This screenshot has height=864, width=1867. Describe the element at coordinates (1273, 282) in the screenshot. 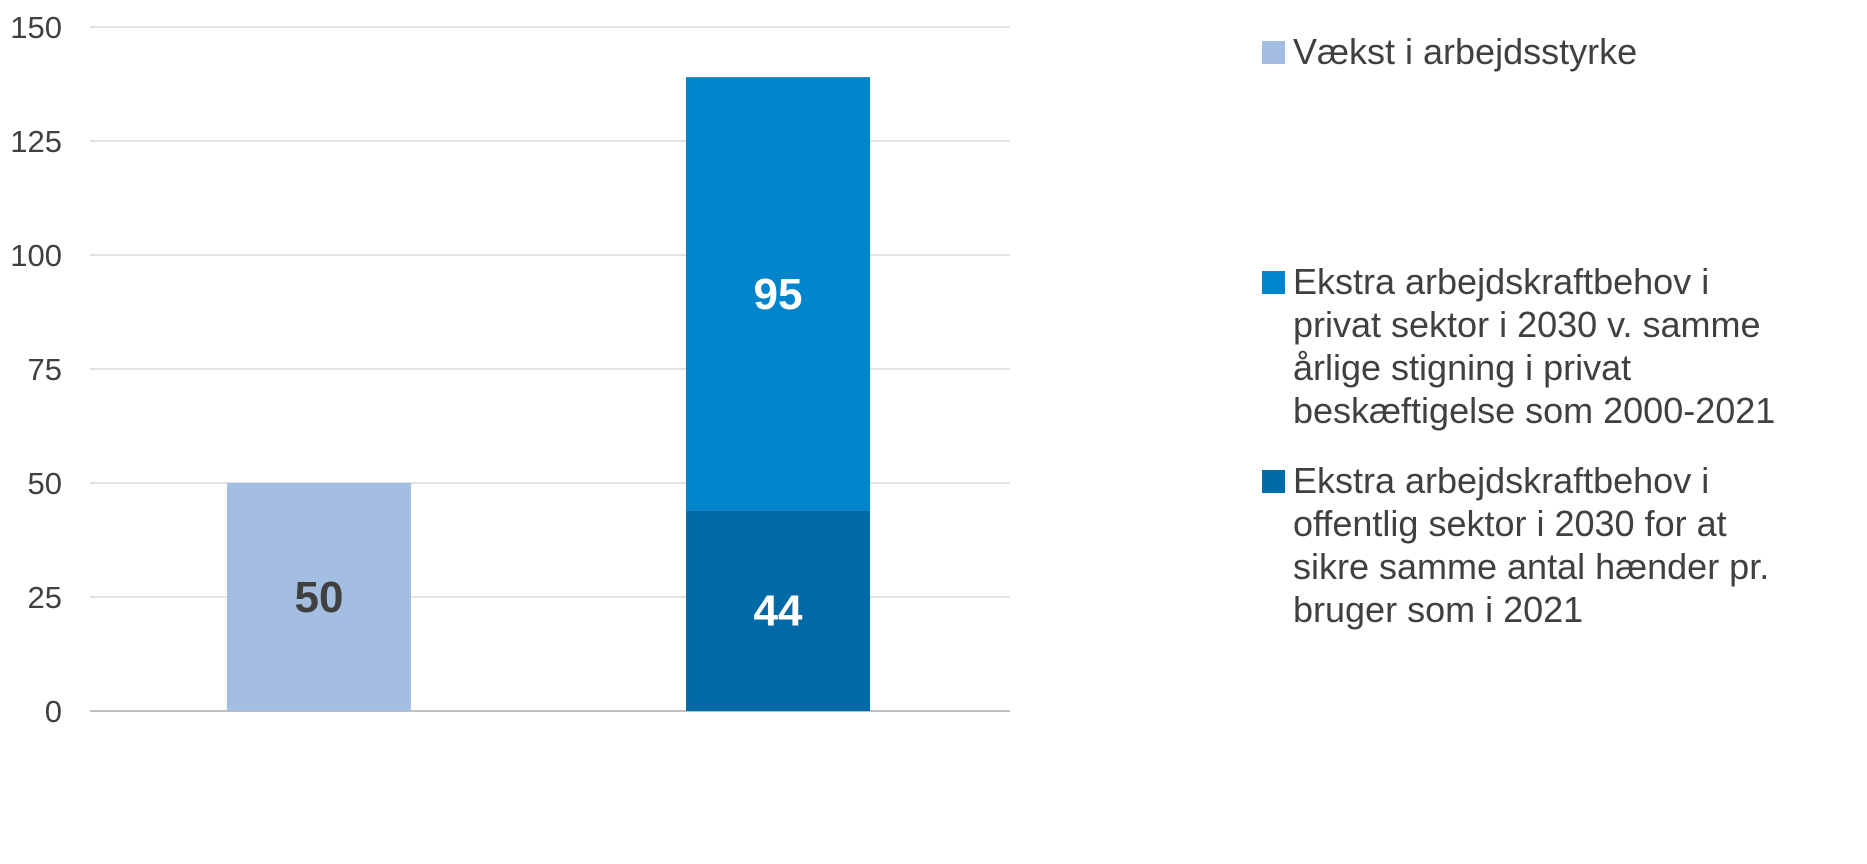

I see `legend-swatch-privat-sektor` at that location.